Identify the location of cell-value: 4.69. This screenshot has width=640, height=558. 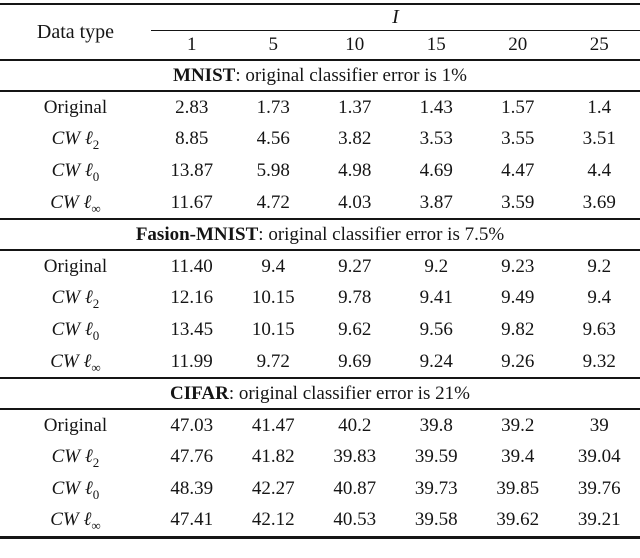
(436, 170).